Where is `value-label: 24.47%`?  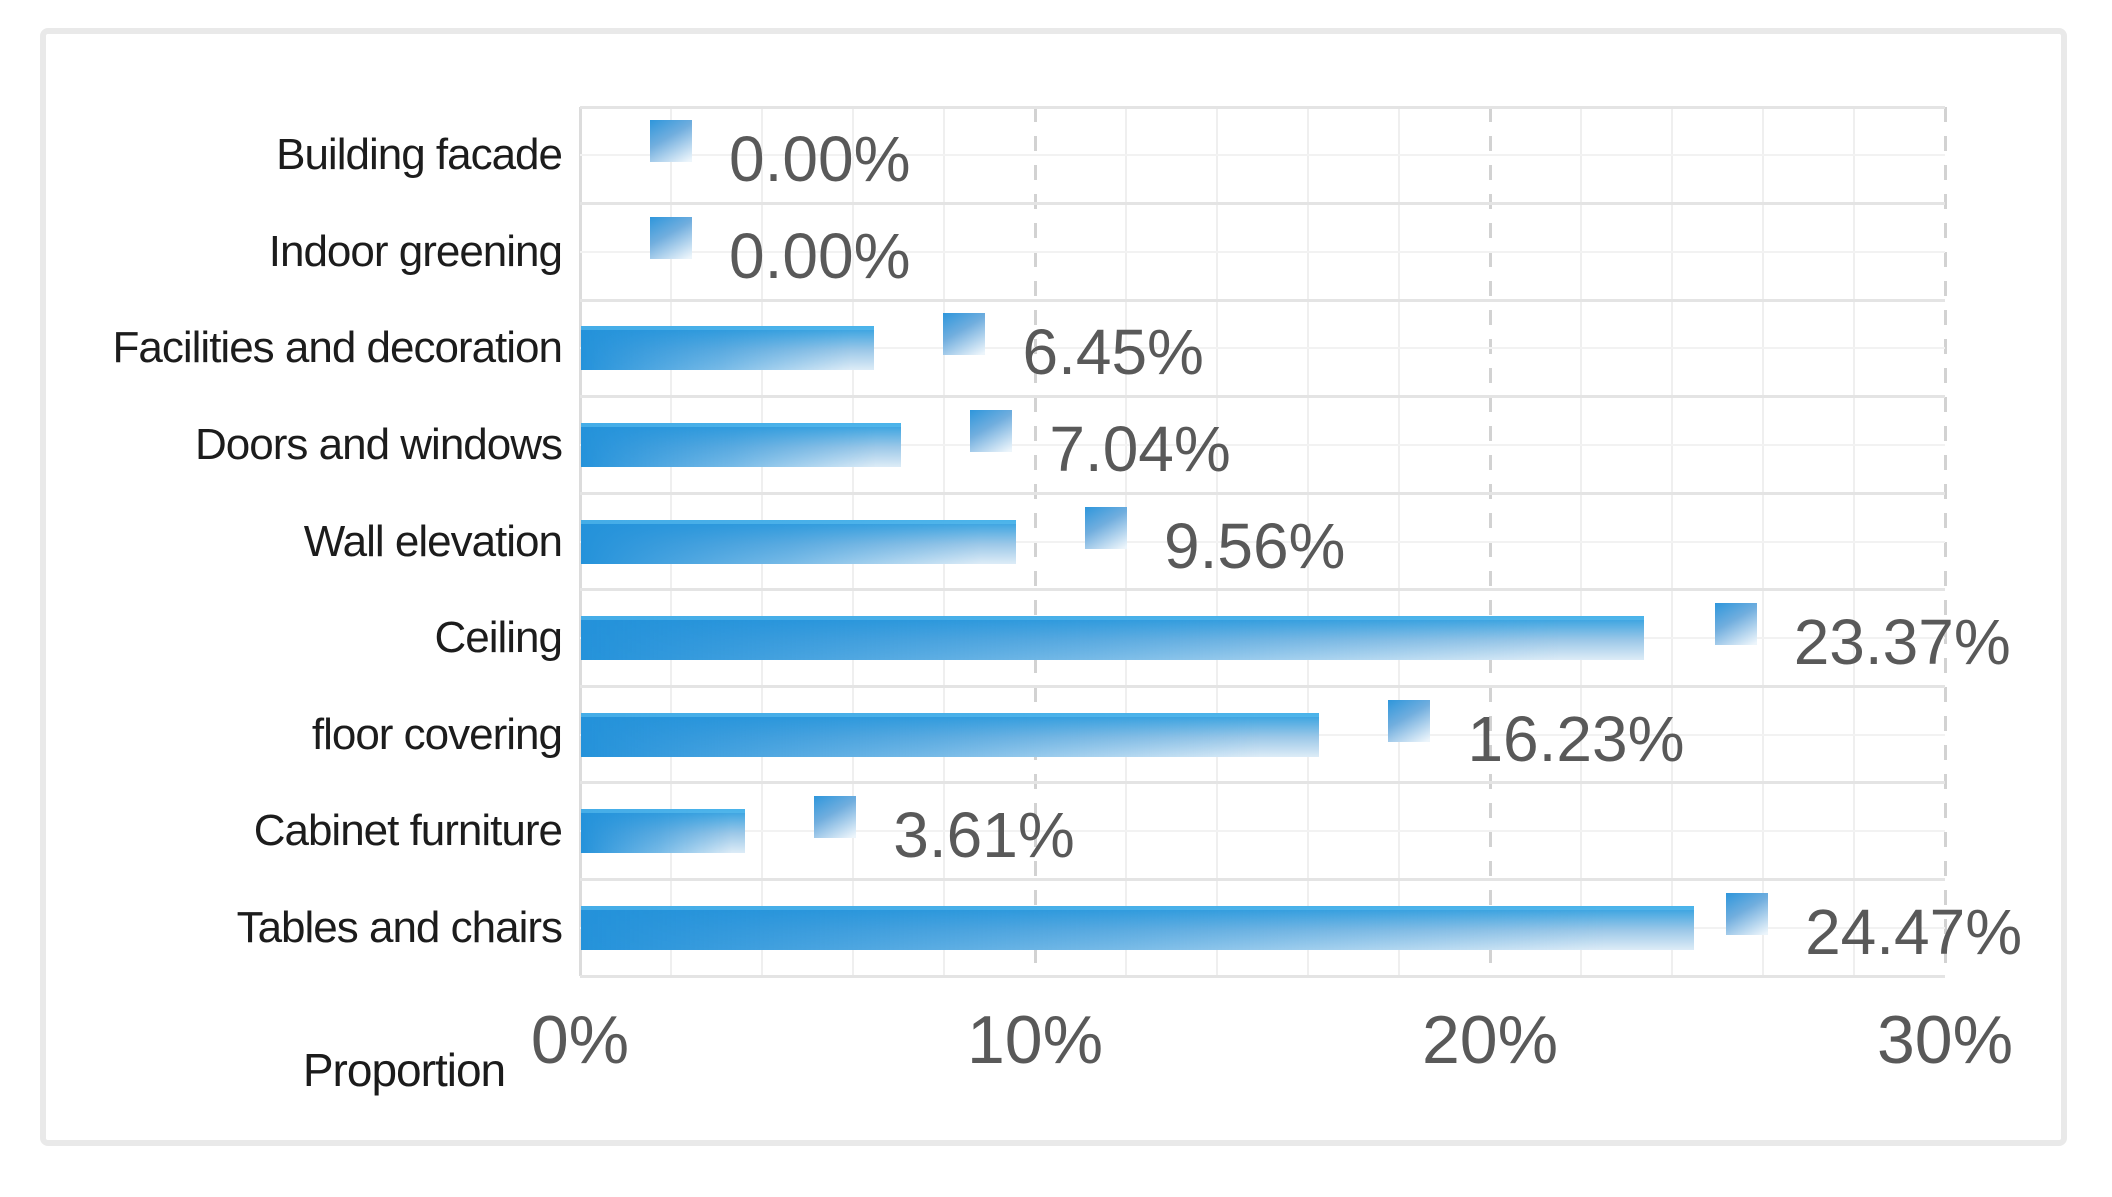 value-label: 24.47% is located at coordinates (1914, 931).